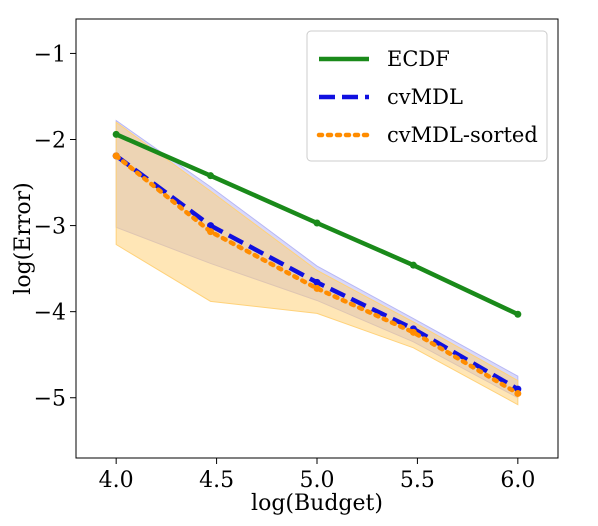 The height and width of the screenshot is (526, 598). Describe the element at coordinates (417, 480) in the screenshot. I see `x-tick-label: 5.5` at that location.